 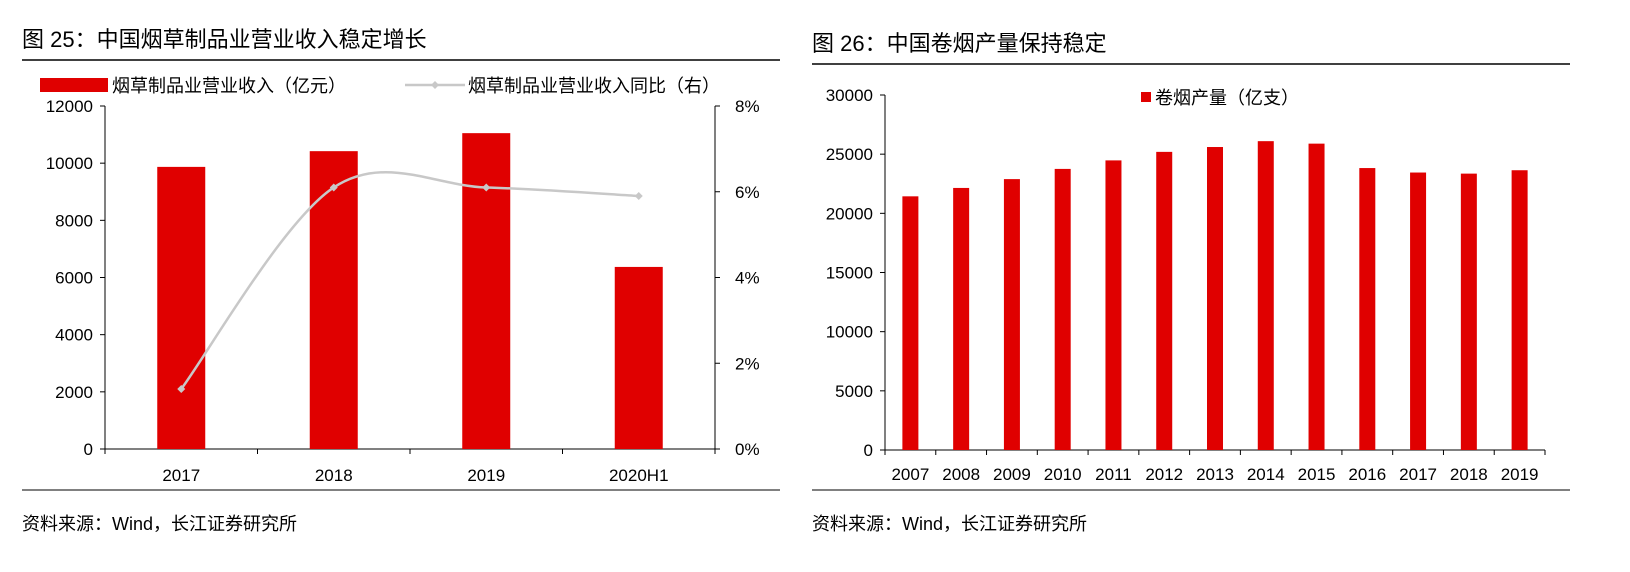 I want to click on legend-line-marker, so click(x=435, y=85).